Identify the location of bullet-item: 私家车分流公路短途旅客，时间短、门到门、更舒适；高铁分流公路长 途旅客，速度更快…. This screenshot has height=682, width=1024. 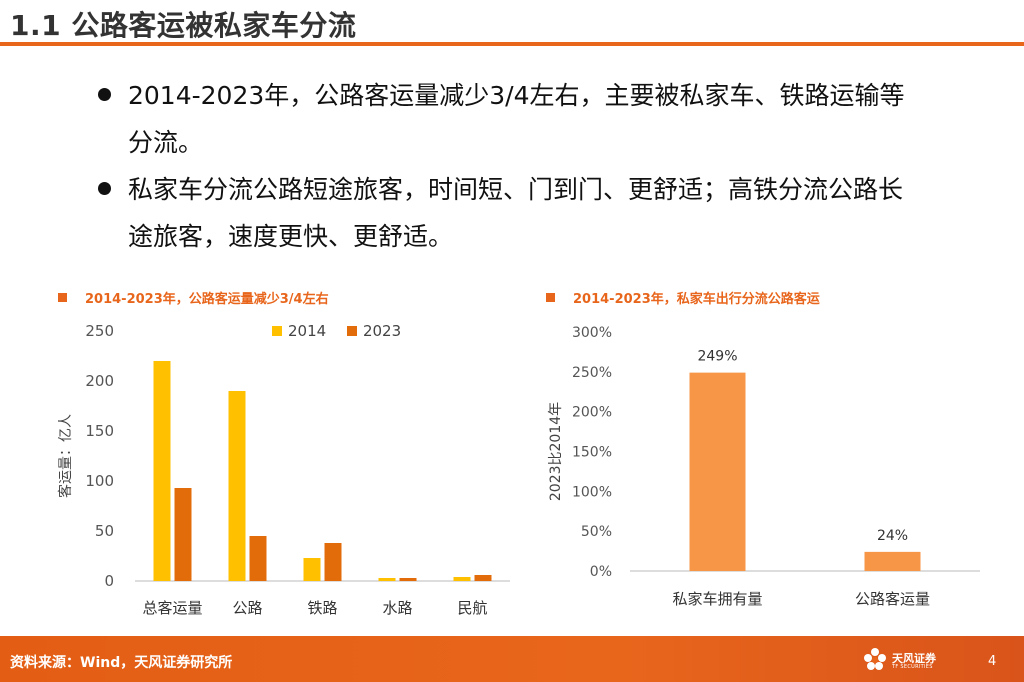
(536, 213).